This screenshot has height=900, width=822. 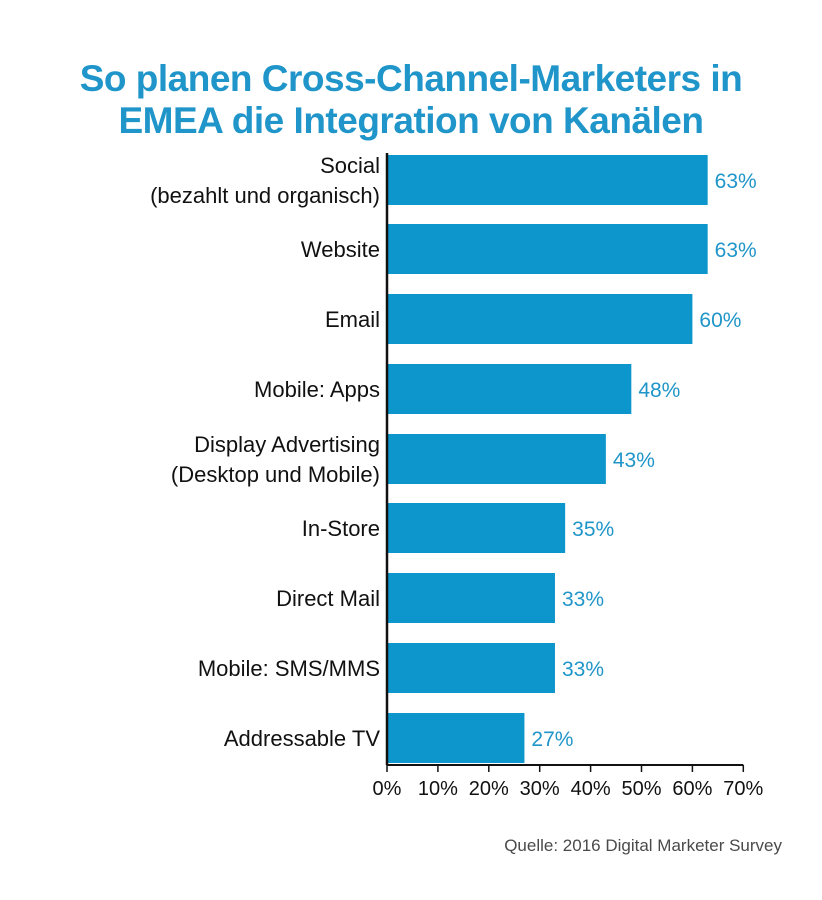 I want to click on x-tick-label-7: 70%, so click(x=743, y=789).